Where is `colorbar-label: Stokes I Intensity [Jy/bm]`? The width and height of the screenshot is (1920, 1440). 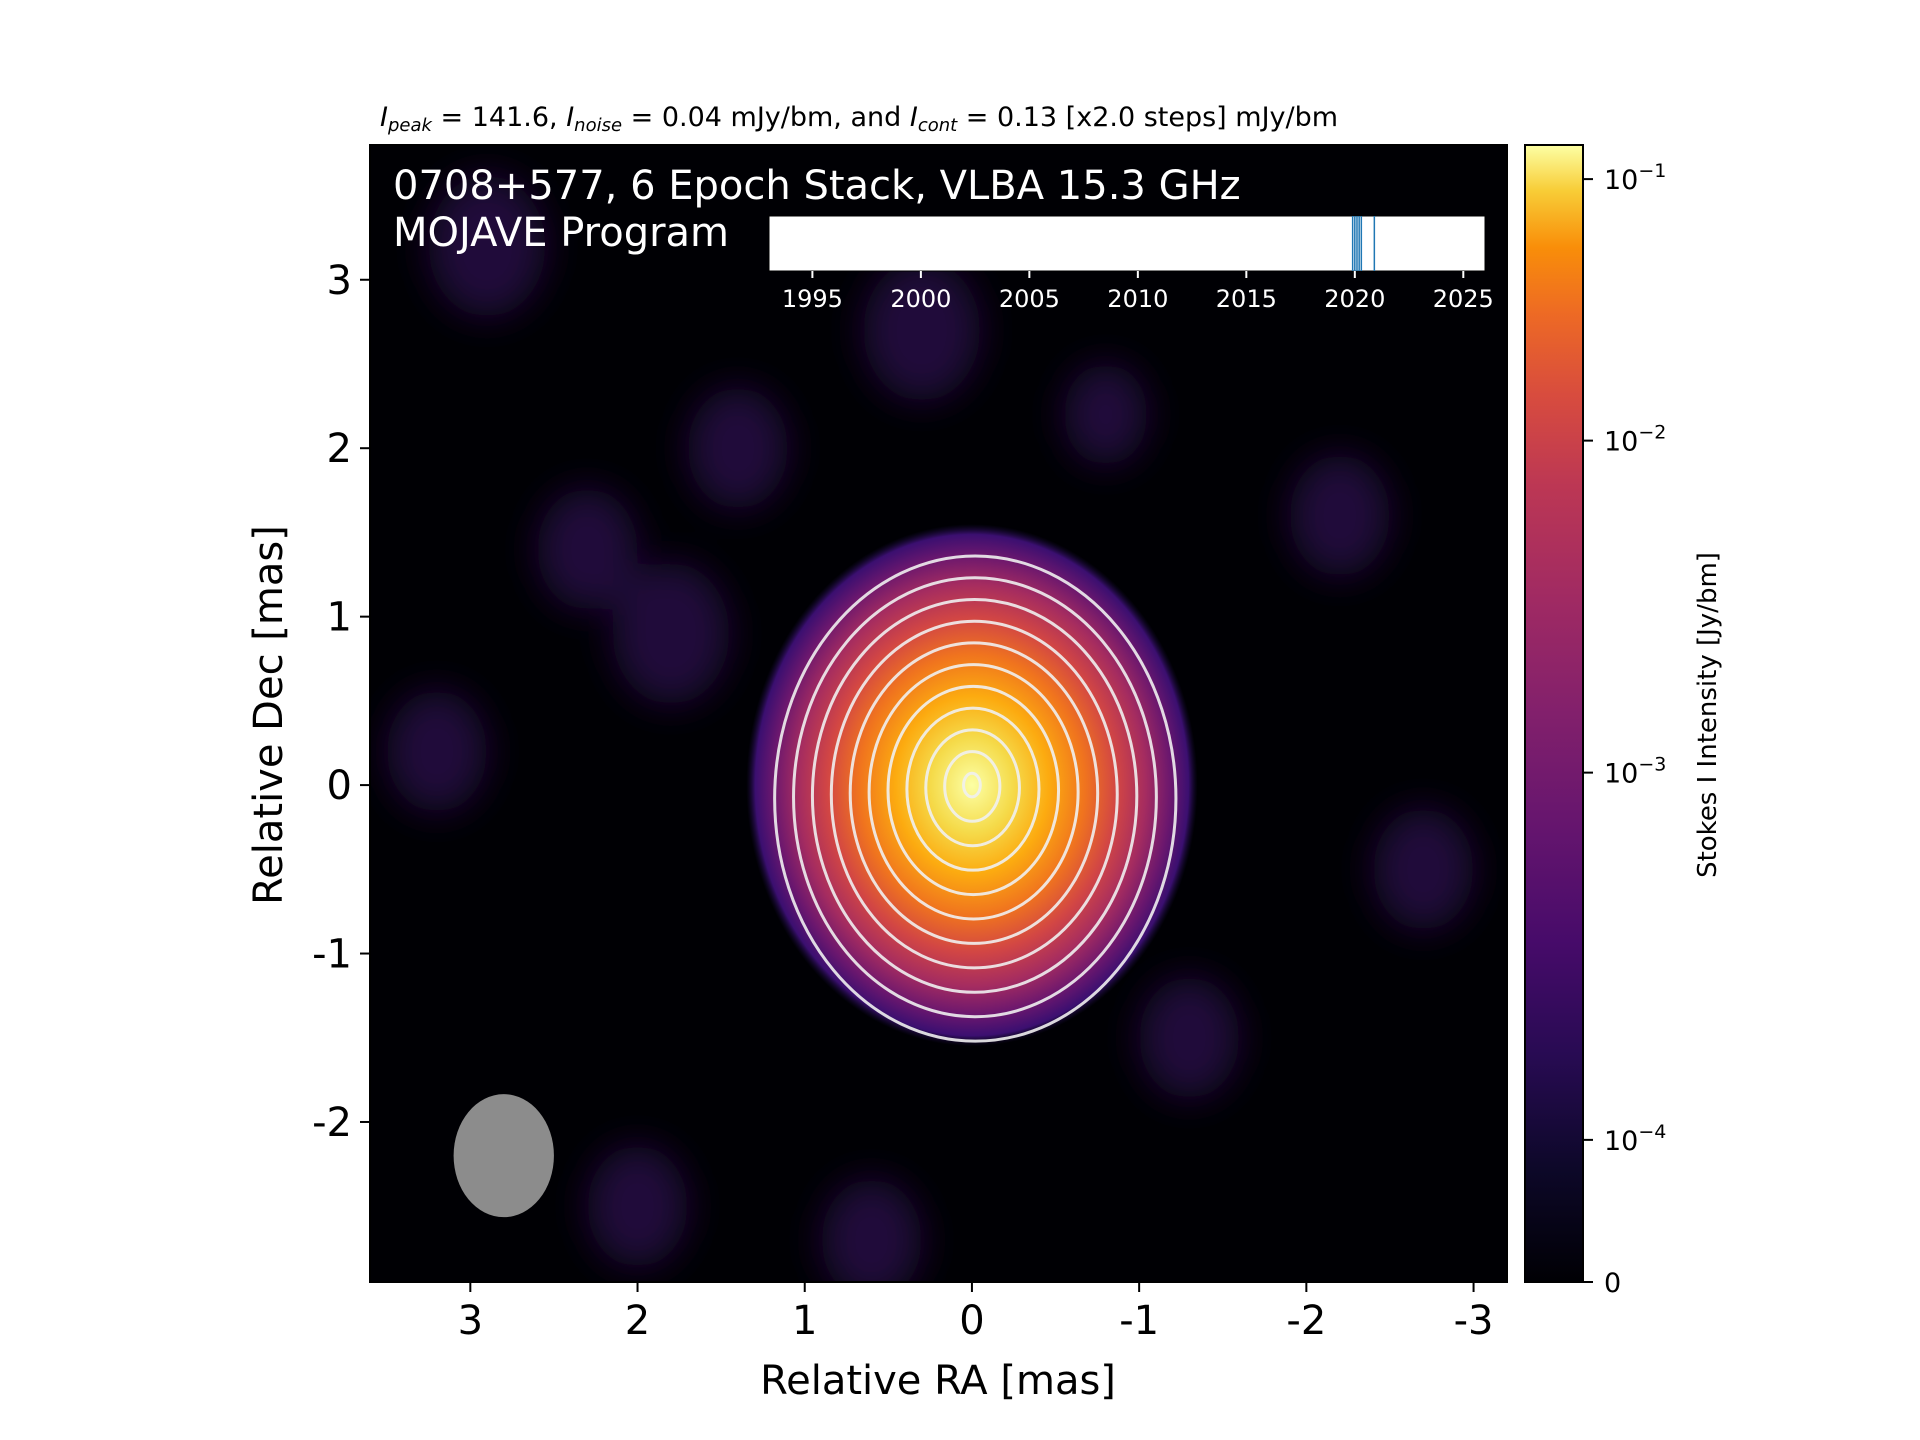 colorbar-label: Stokes I Intensity [Jy/bm] is located at coordinates (1708, 715).